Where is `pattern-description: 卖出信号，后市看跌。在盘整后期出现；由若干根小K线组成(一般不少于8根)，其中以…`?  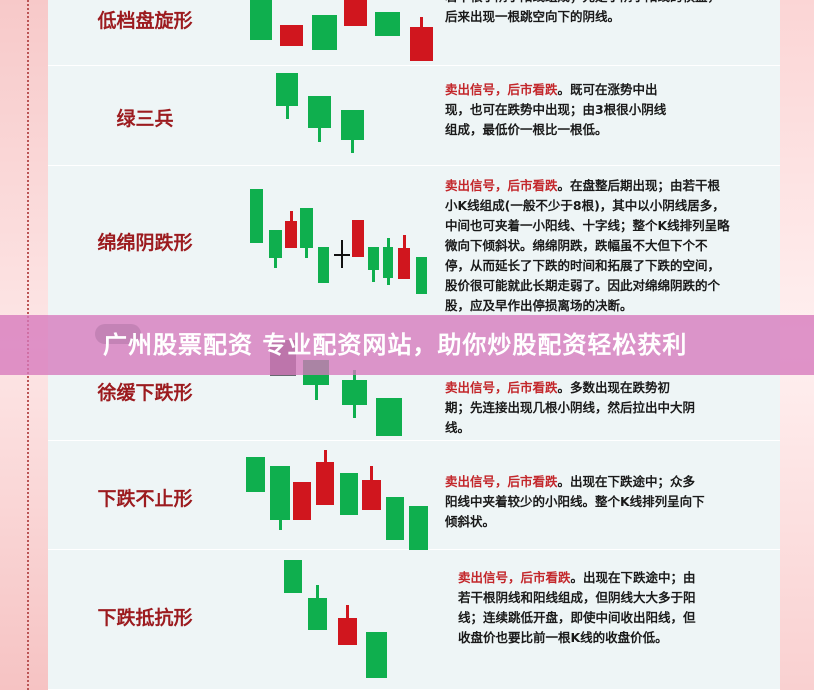 pattern-description: 卖出信号，后市看跌。在盘整后期出现；由若干根小K线组成(一般不少于8根)，其中以… is located at coordinates (587, 245).